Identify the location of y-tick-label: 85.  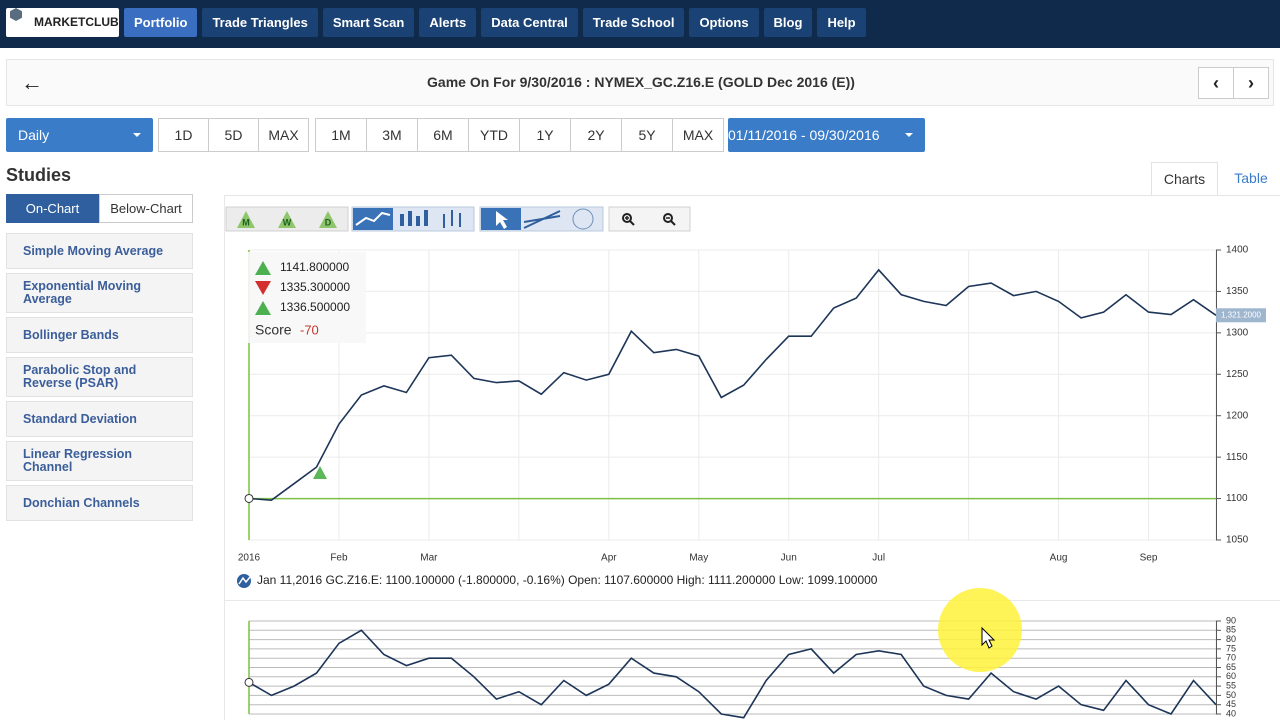
(1231, 630).